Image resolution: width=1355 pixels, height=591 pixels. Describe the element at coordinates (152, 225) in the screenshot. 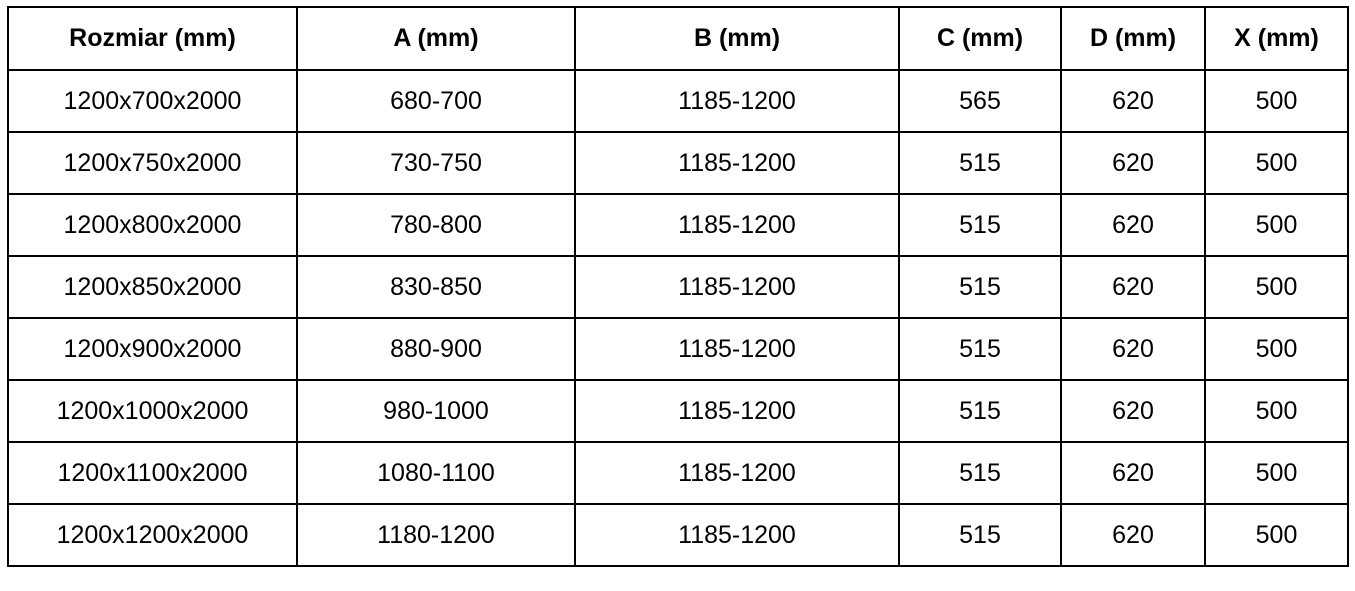

I see `table-cell: 1200x800x2000` at that location.